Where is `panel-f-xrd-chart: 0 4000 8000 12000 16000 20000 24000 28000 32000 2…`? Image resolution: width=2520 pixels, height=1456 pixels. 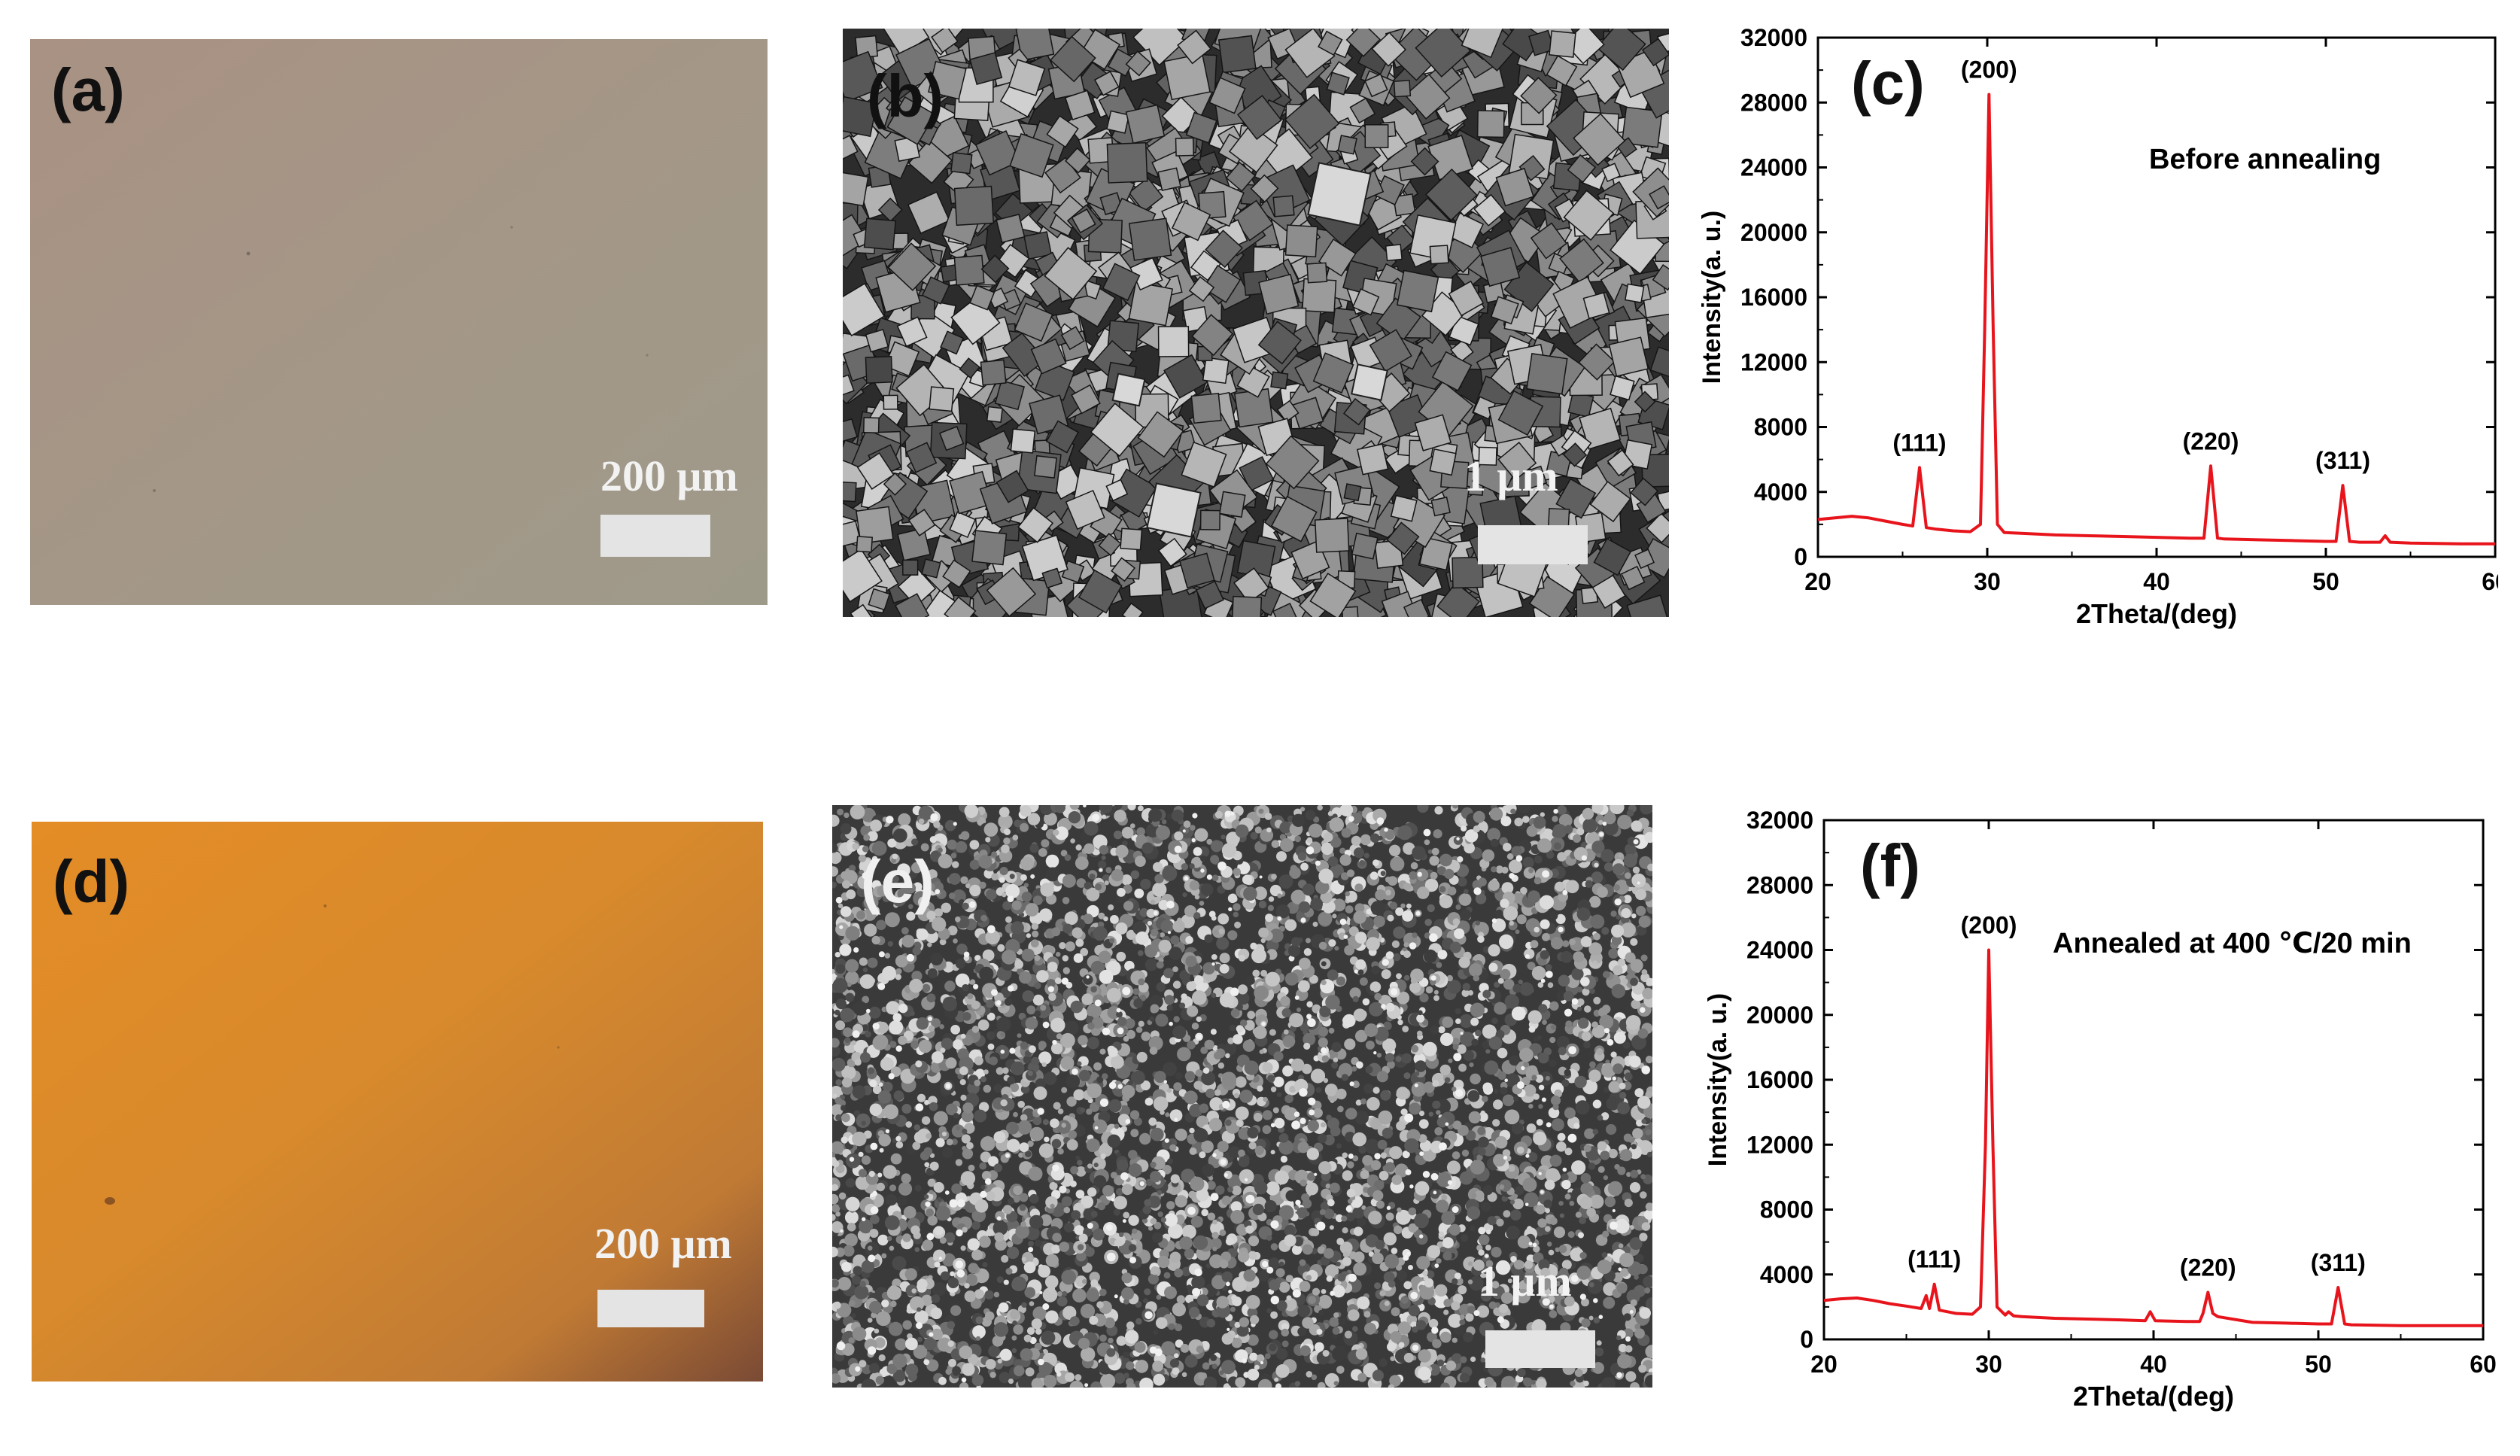 panel-f-xrd-chart: 0 4000 8000 12000 16000 20000 24000 28000 32000 2… is located at coordinates (2092, 1121).